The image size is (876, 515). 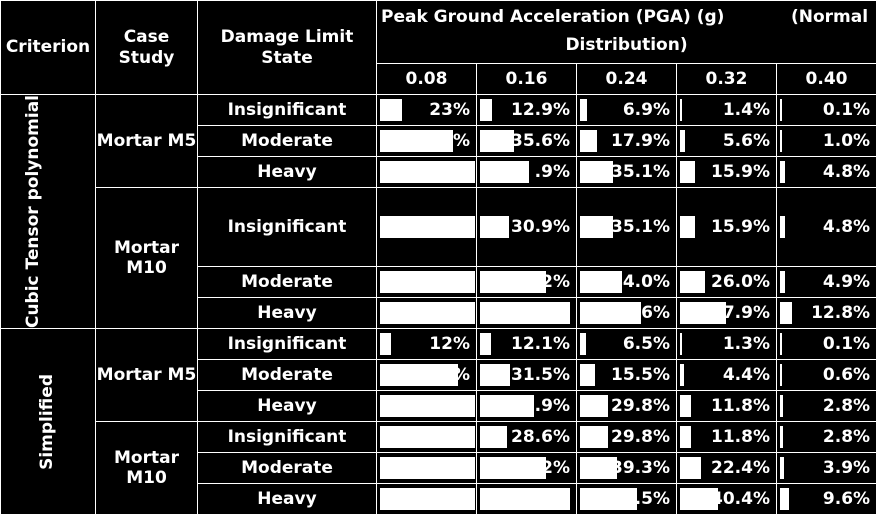 I want to click on probability-cell: %, so click(x=427, y=375).